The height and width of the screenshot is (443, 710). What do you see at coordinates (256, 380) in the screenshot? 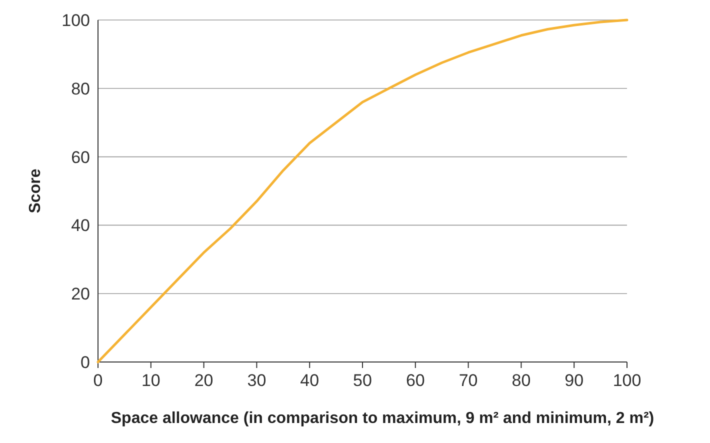
I see `x-tick-label: 30` at bounding box center [256, 380].